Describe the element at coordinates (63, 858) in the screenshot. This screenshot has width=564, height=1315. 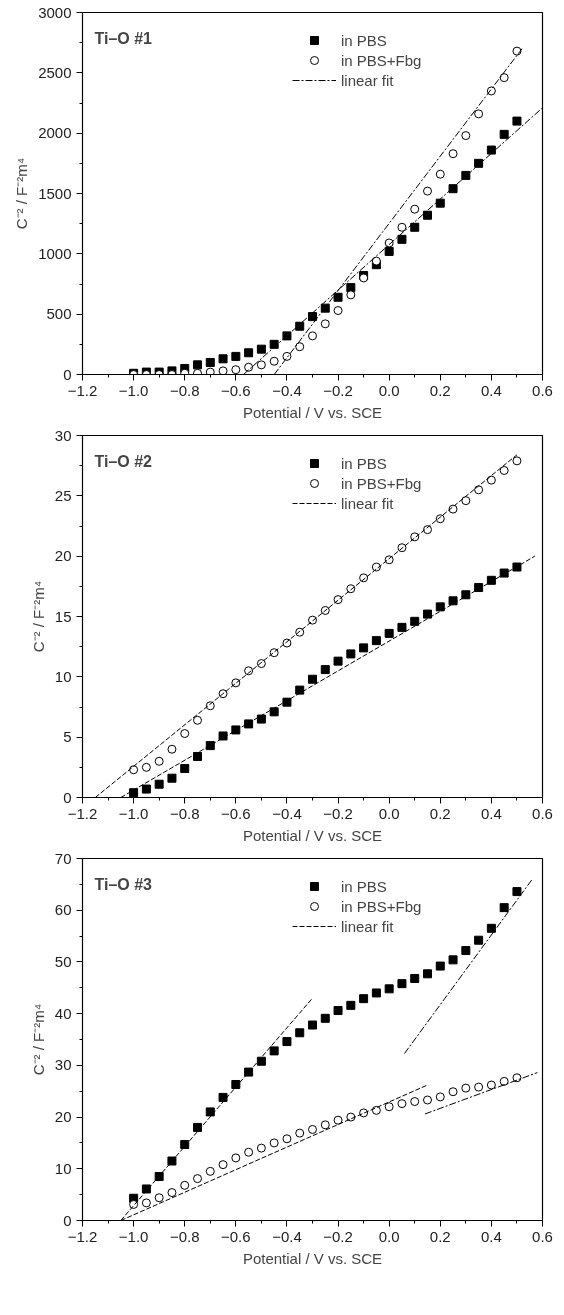
I see `y-tick-label: 70` at that location.